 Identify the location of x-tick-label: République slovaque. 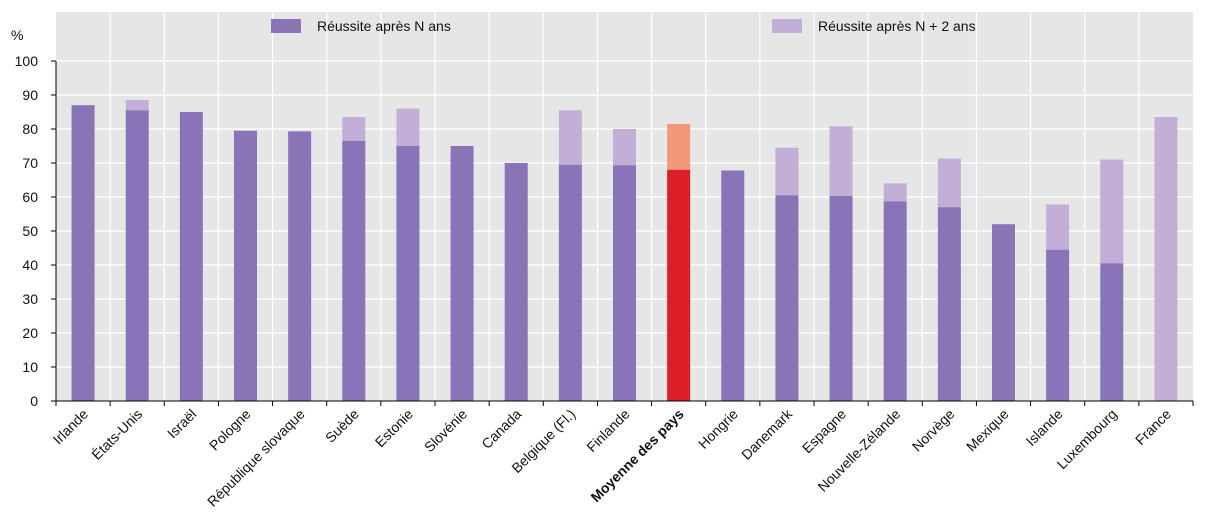
(256, 458).